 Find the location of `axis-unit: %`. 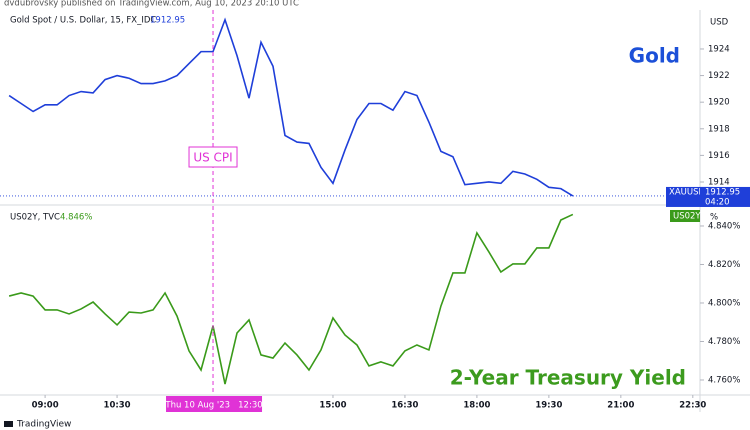

axis-unit: % is located at coordinates (714, 218).